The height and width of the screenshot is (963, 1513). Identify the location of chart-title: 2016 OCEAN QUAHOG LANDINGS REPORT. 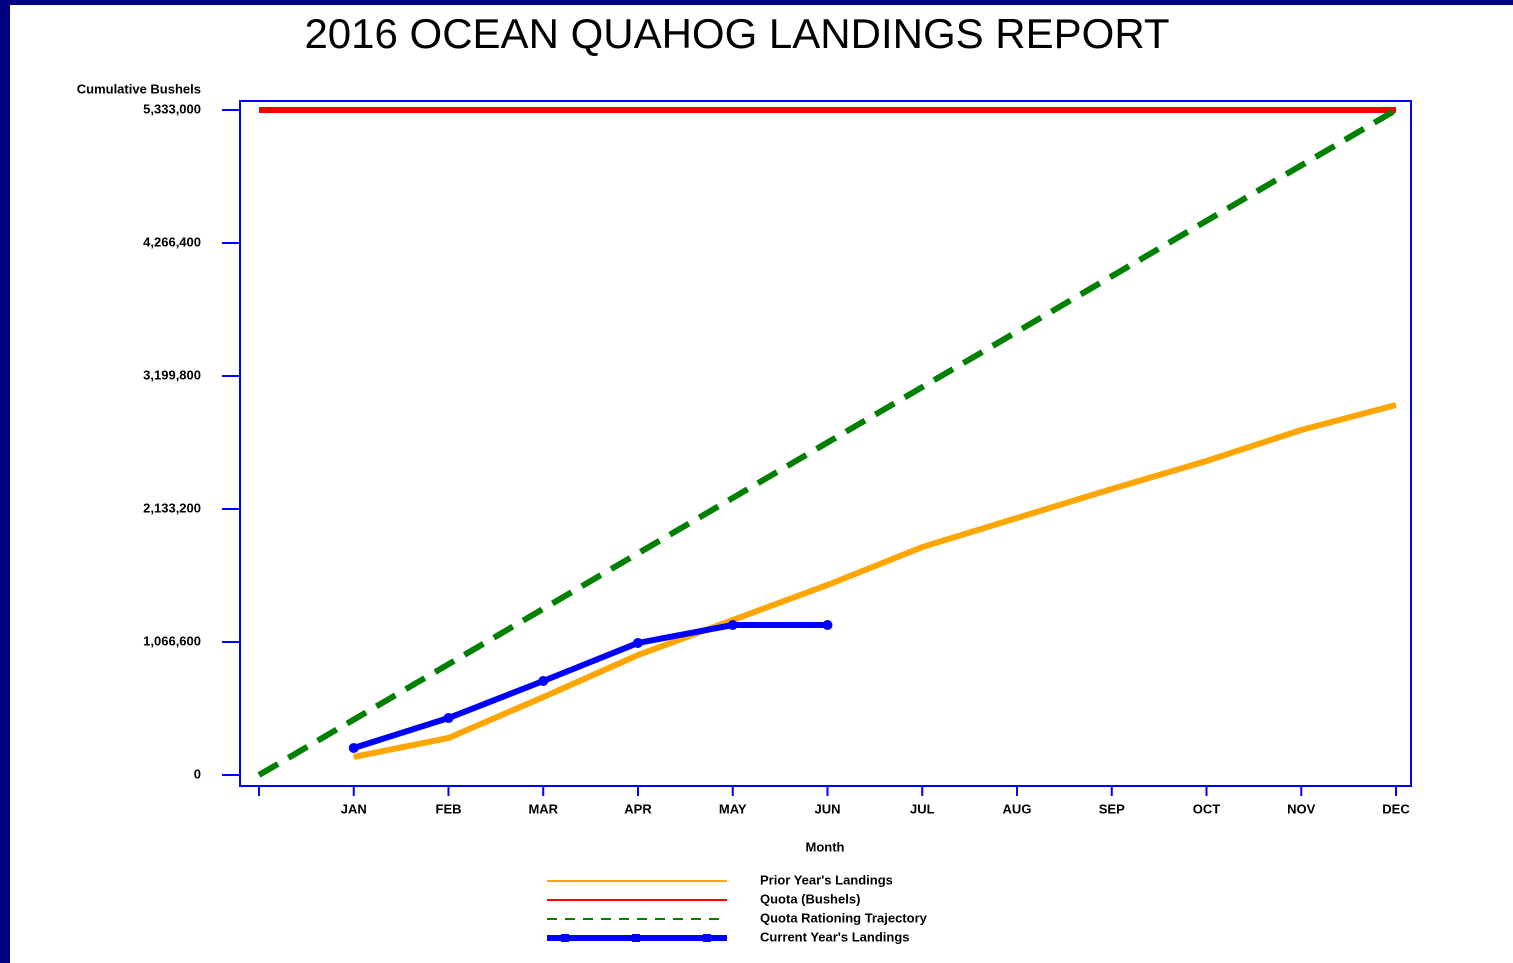
(736, 33).